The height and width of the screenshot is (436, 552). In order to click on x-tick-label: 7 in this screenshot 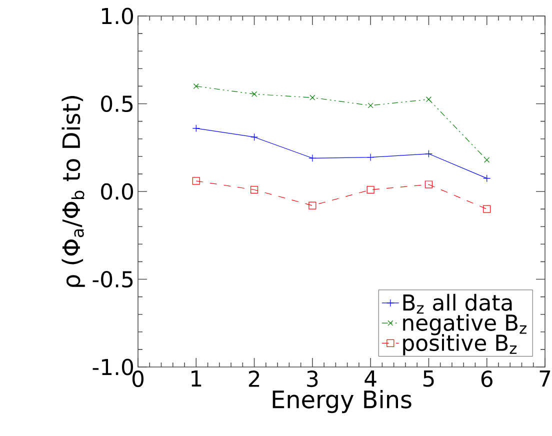, I will do `click(545, 378)`.